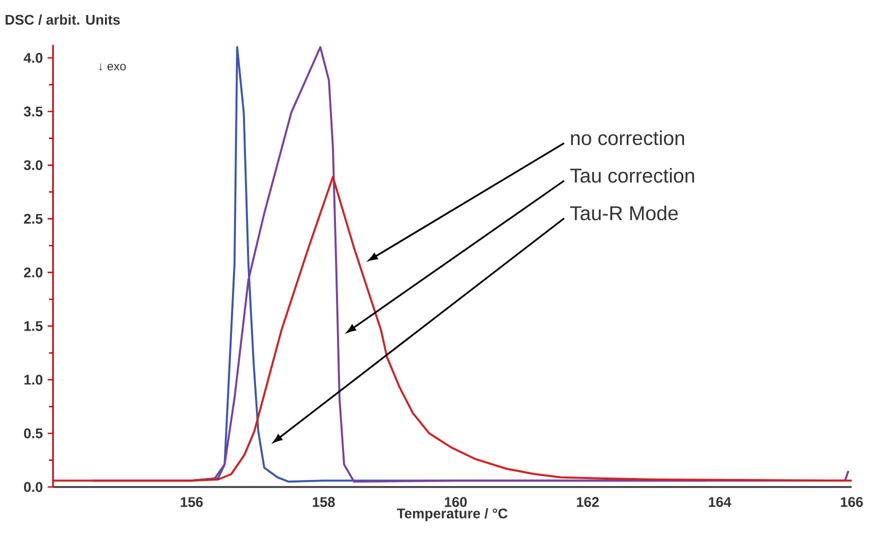 This screenshot has width=880, height=537. Describe the element at coordinates (851, 502) in the screenshot. I see `x-tick-label: 166` at that location.